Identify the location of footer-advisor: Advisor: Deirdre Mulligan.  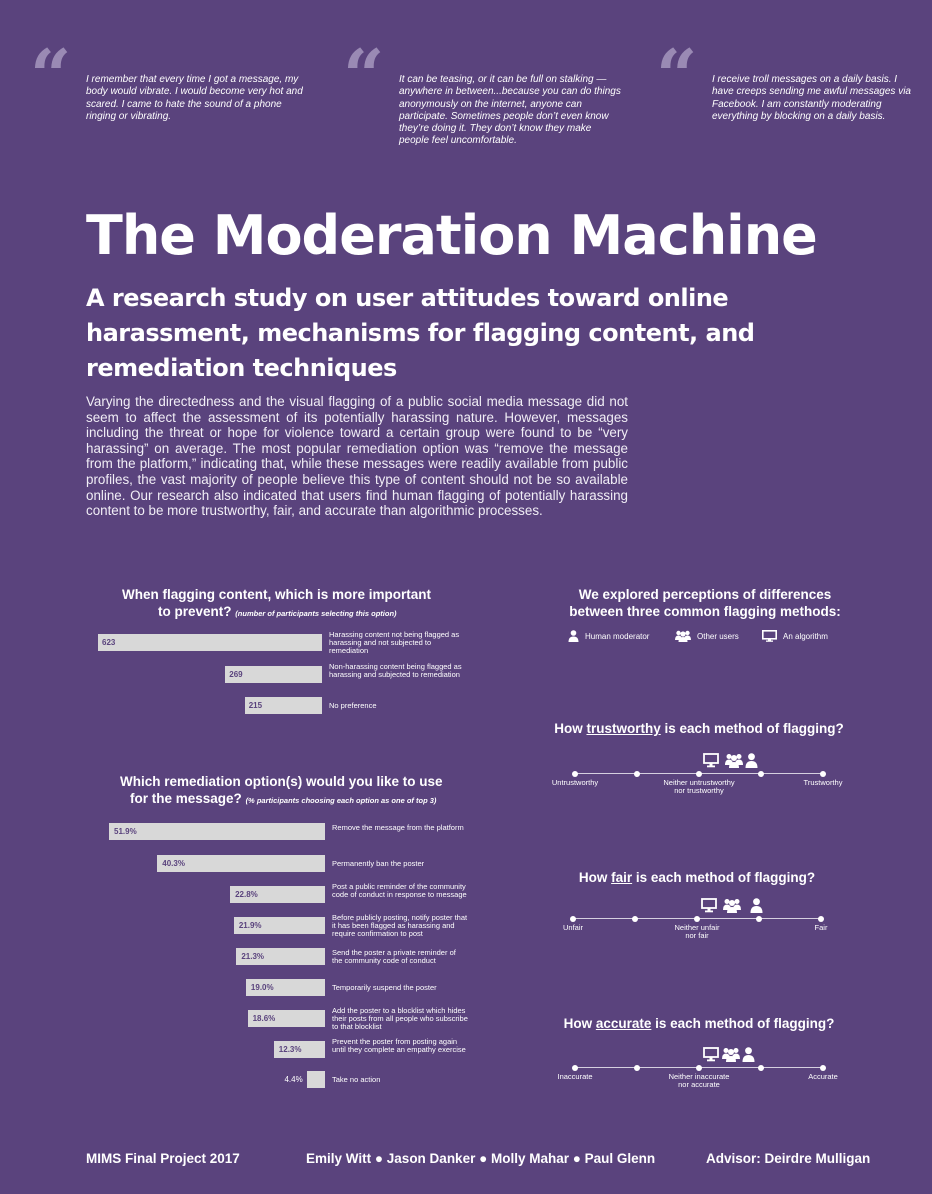
(788, 1158).